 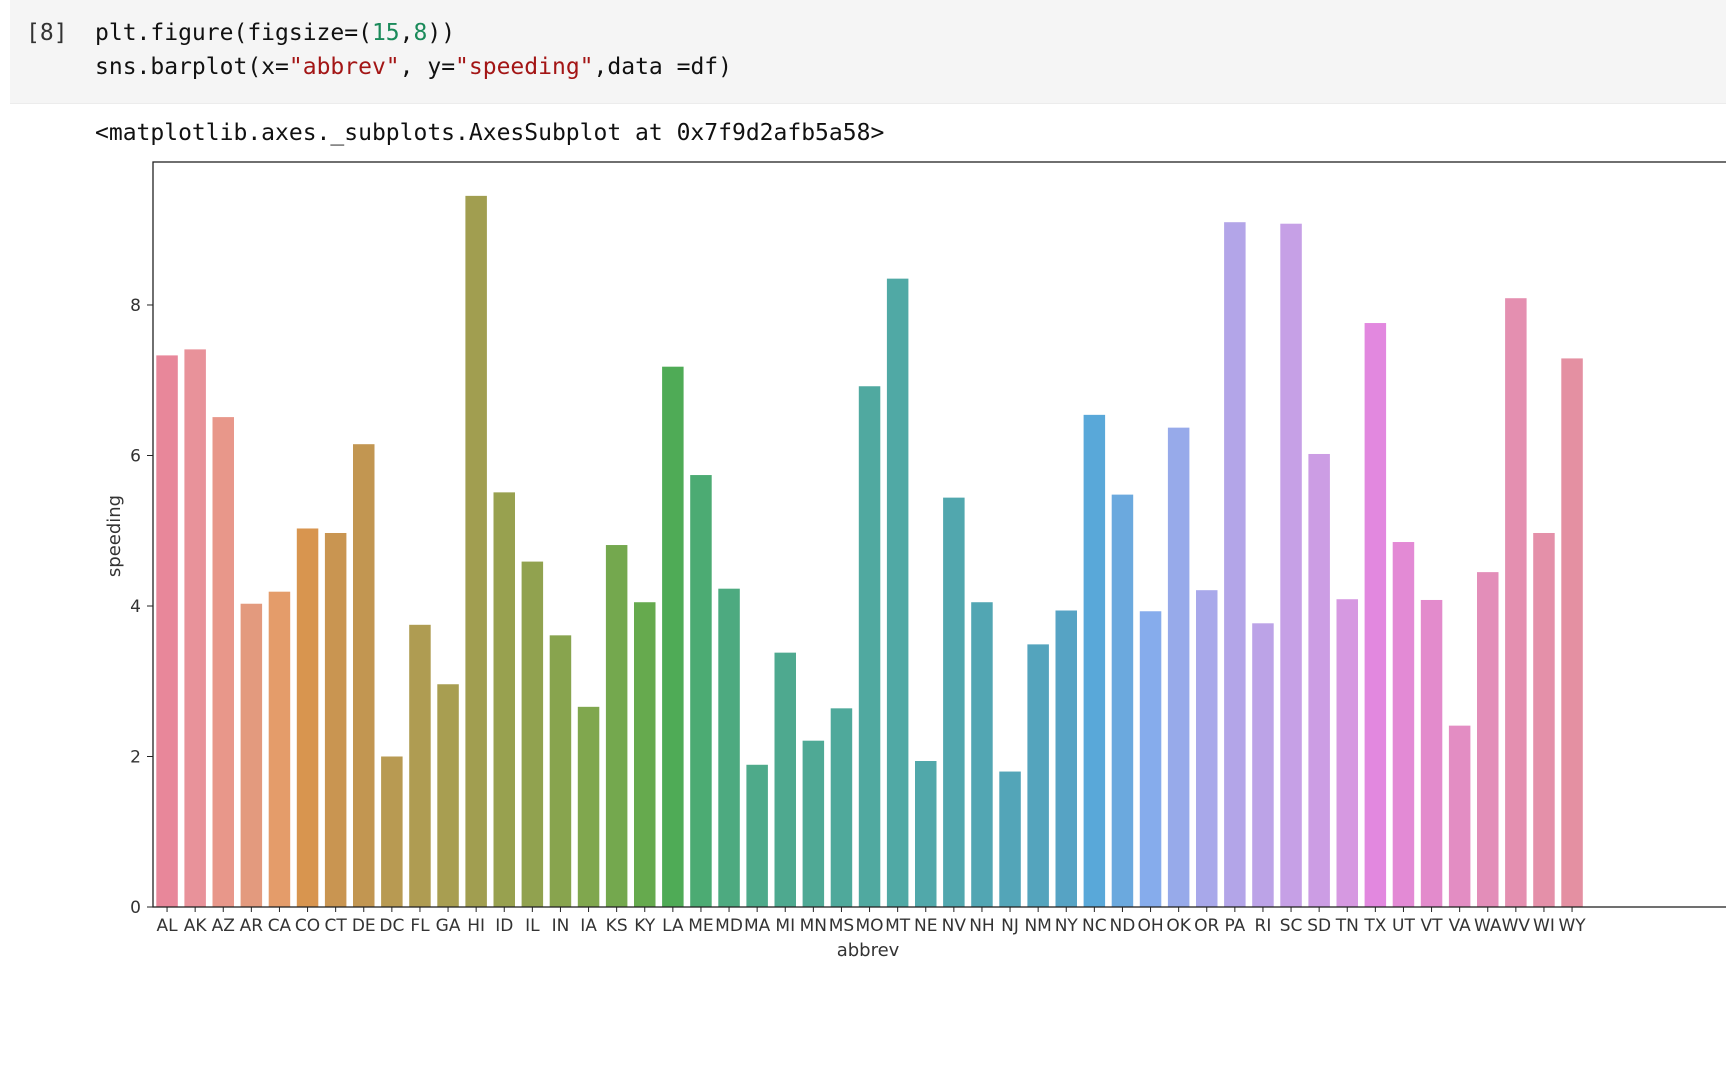 I want to click on bar-ne, so click(x=926, y=834).